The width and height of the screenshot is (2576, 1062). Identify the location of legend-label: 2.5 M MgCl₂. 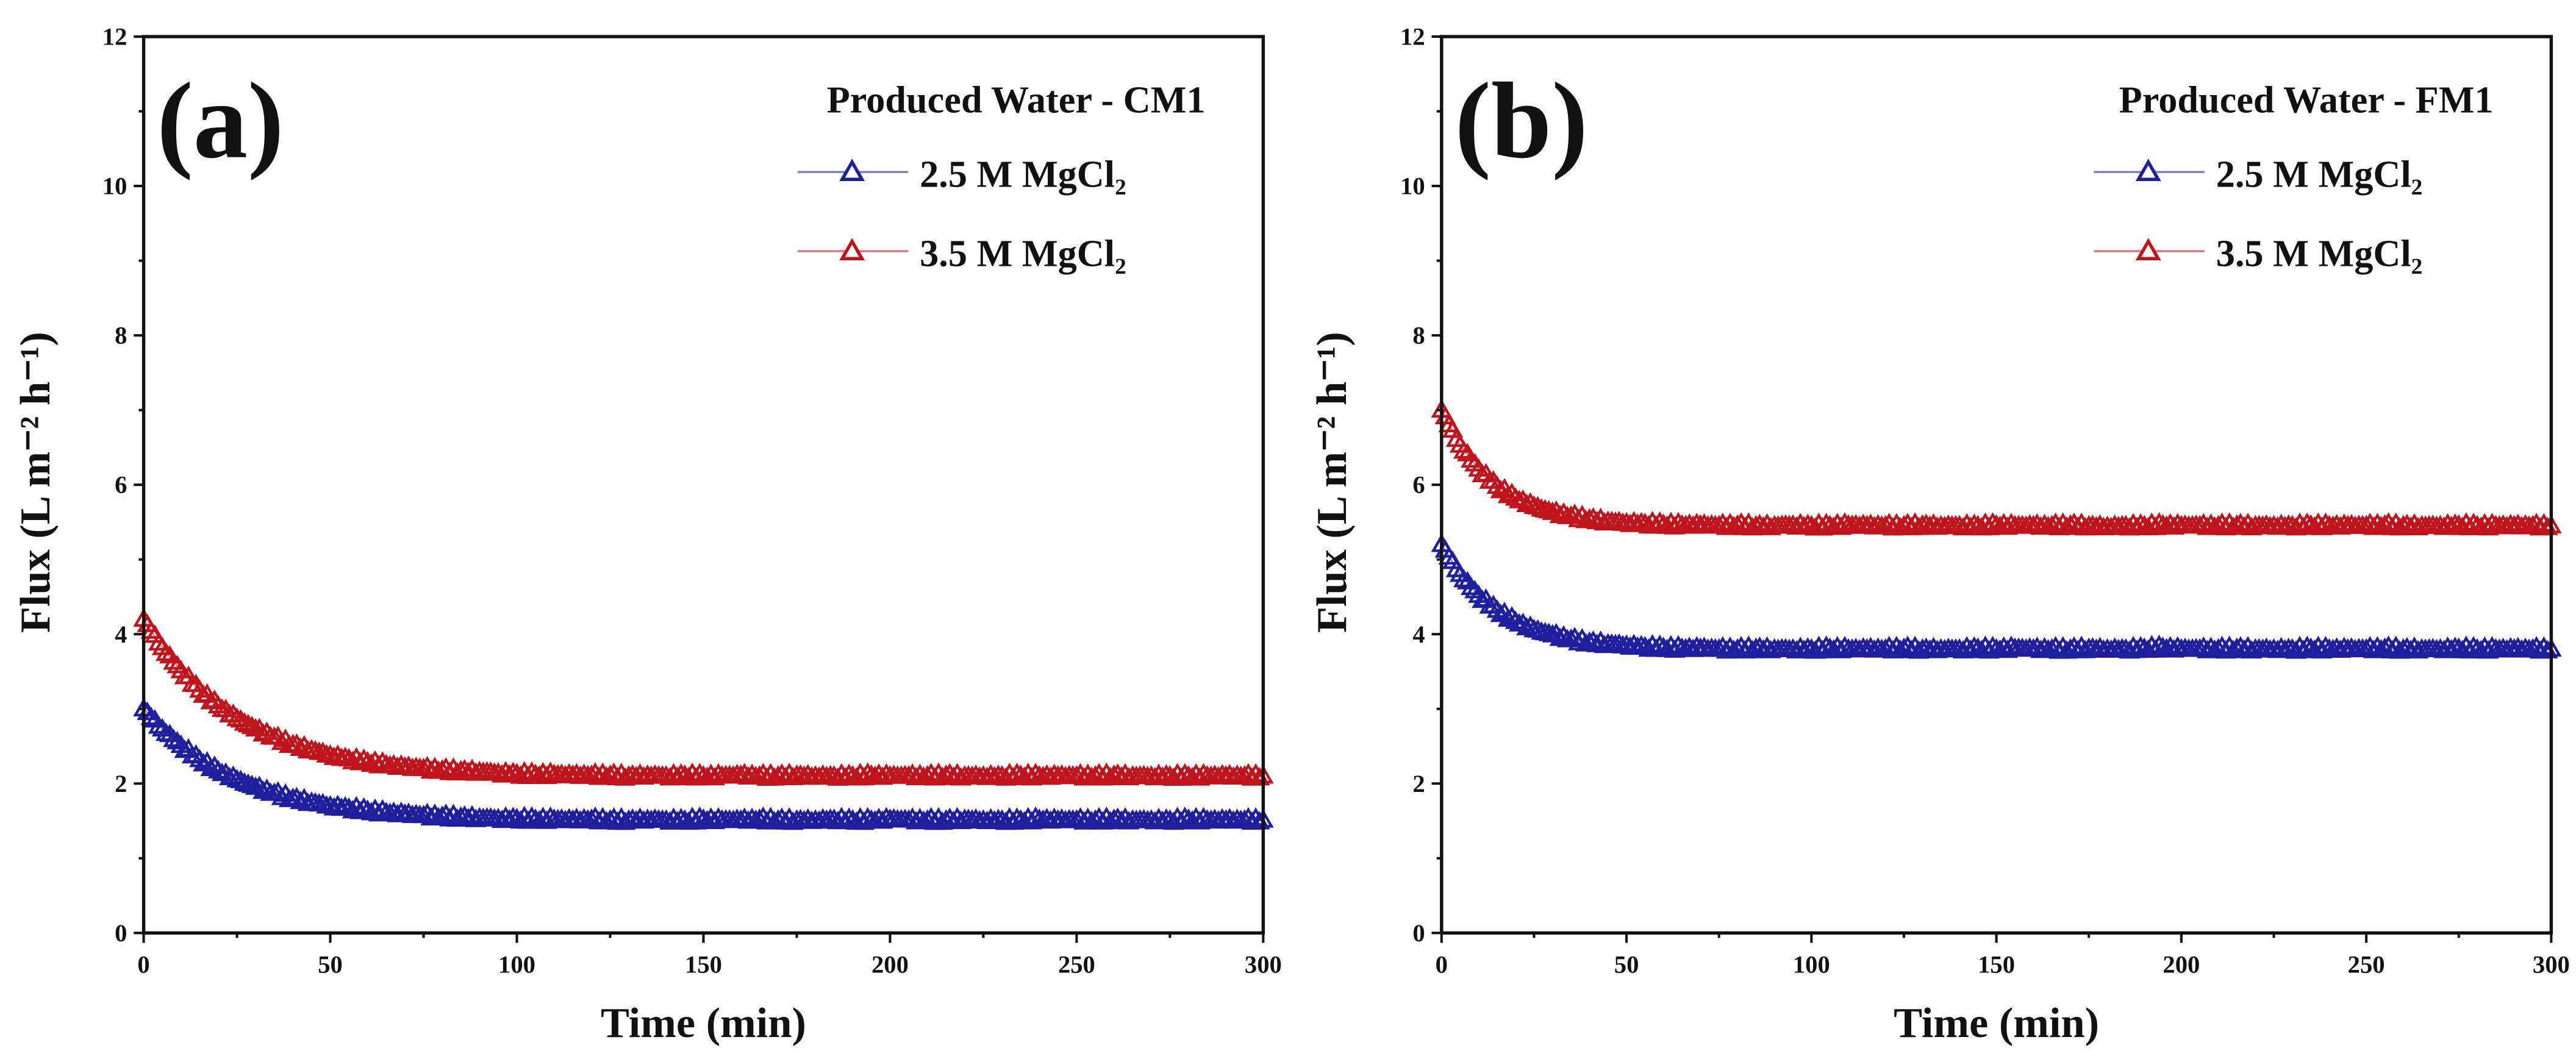
(1023, 174).